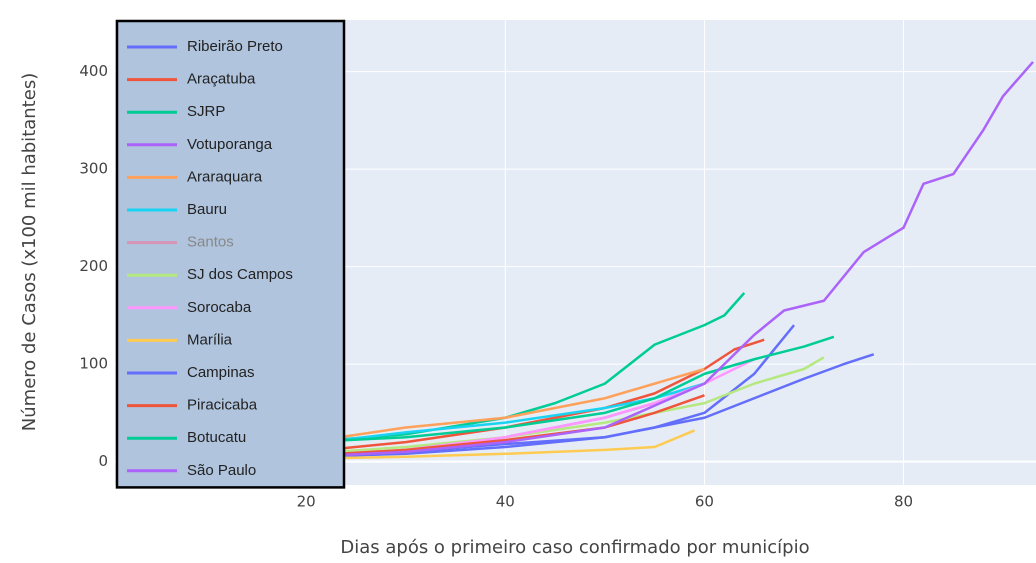 Image resolution: width=1036 pixels, height=563 pixels. What do you see at coordinates (103, 461) in the screenshot?
I see `y-tick-label: 0` at bounding box center [103, 461].